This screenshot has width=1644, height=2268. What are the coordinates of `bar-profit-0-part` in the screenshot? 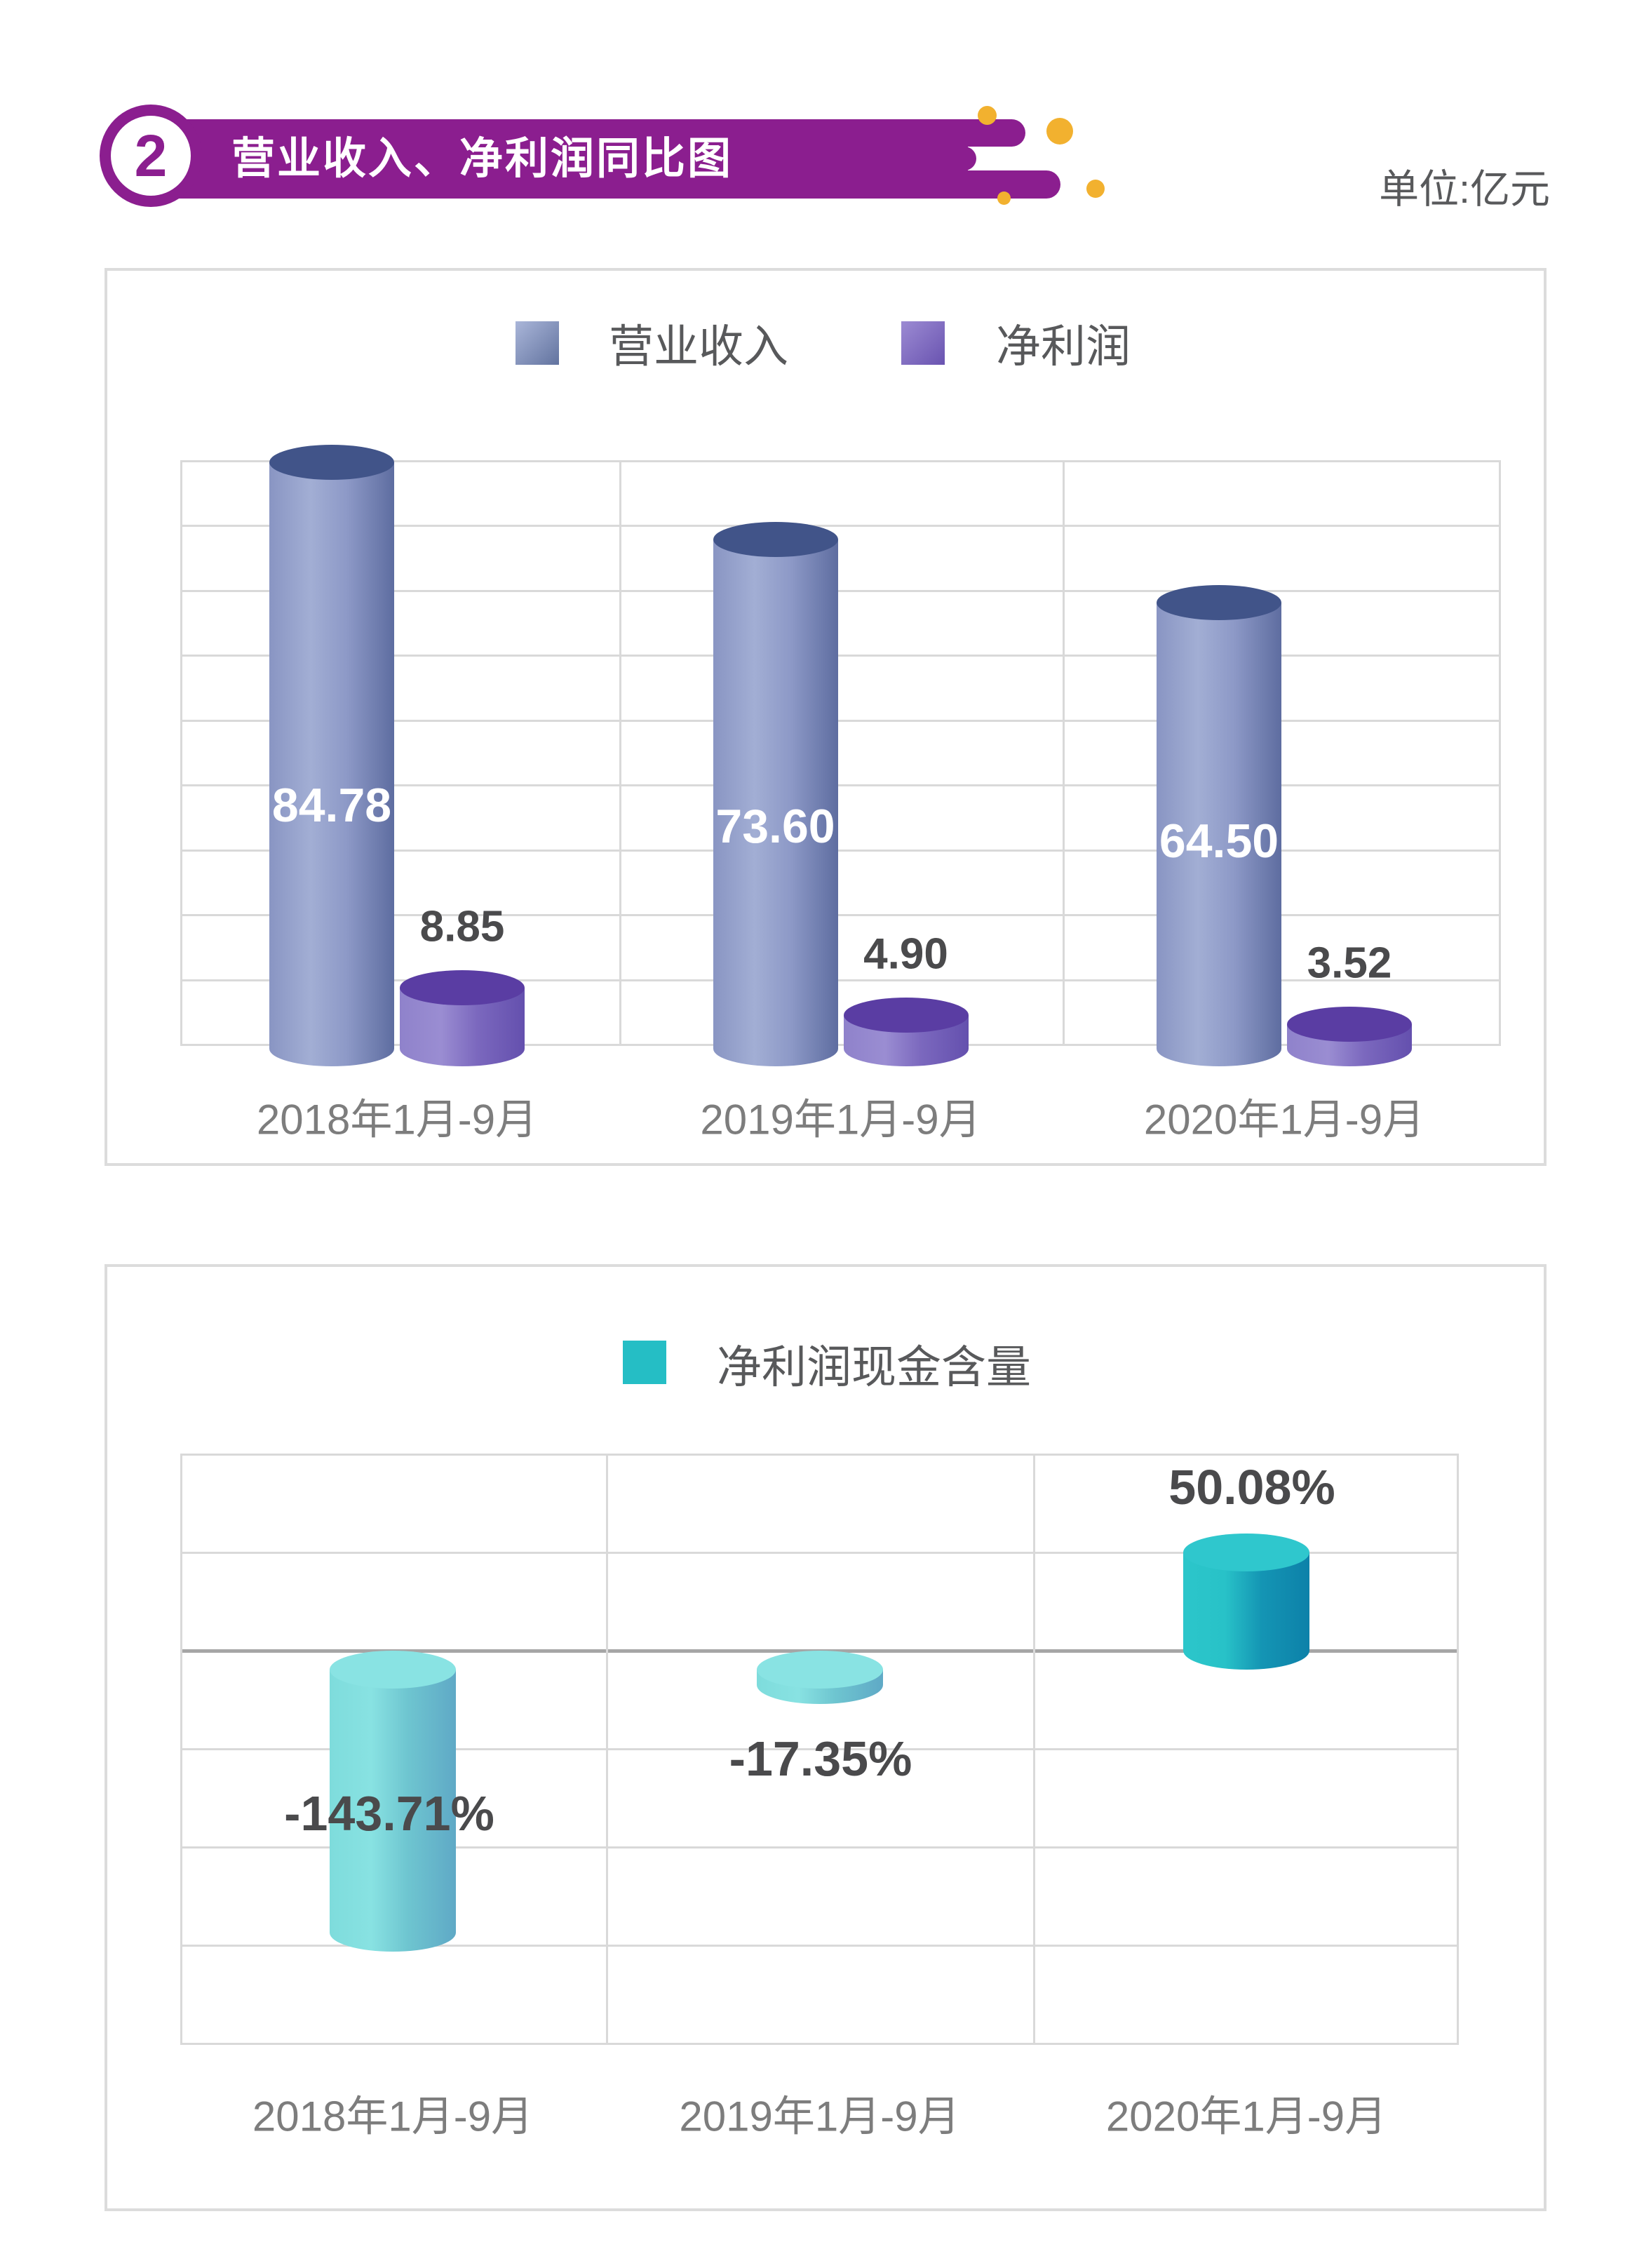 It's located at (462, 987).